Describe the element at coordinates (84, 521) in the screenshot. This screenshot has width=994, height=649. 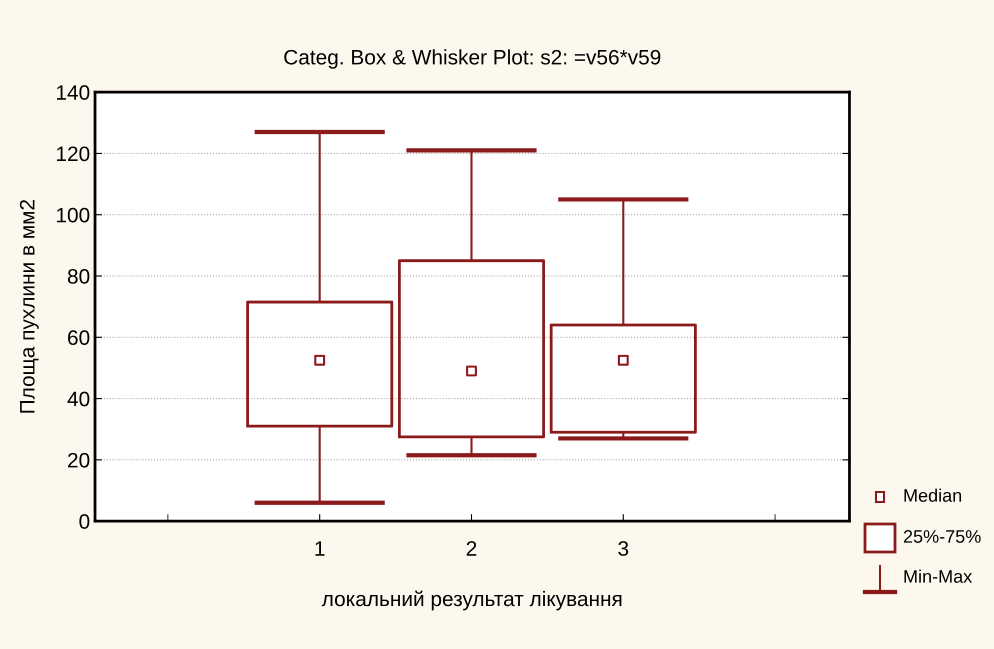
I see `y-tick-label: 0` at that location.